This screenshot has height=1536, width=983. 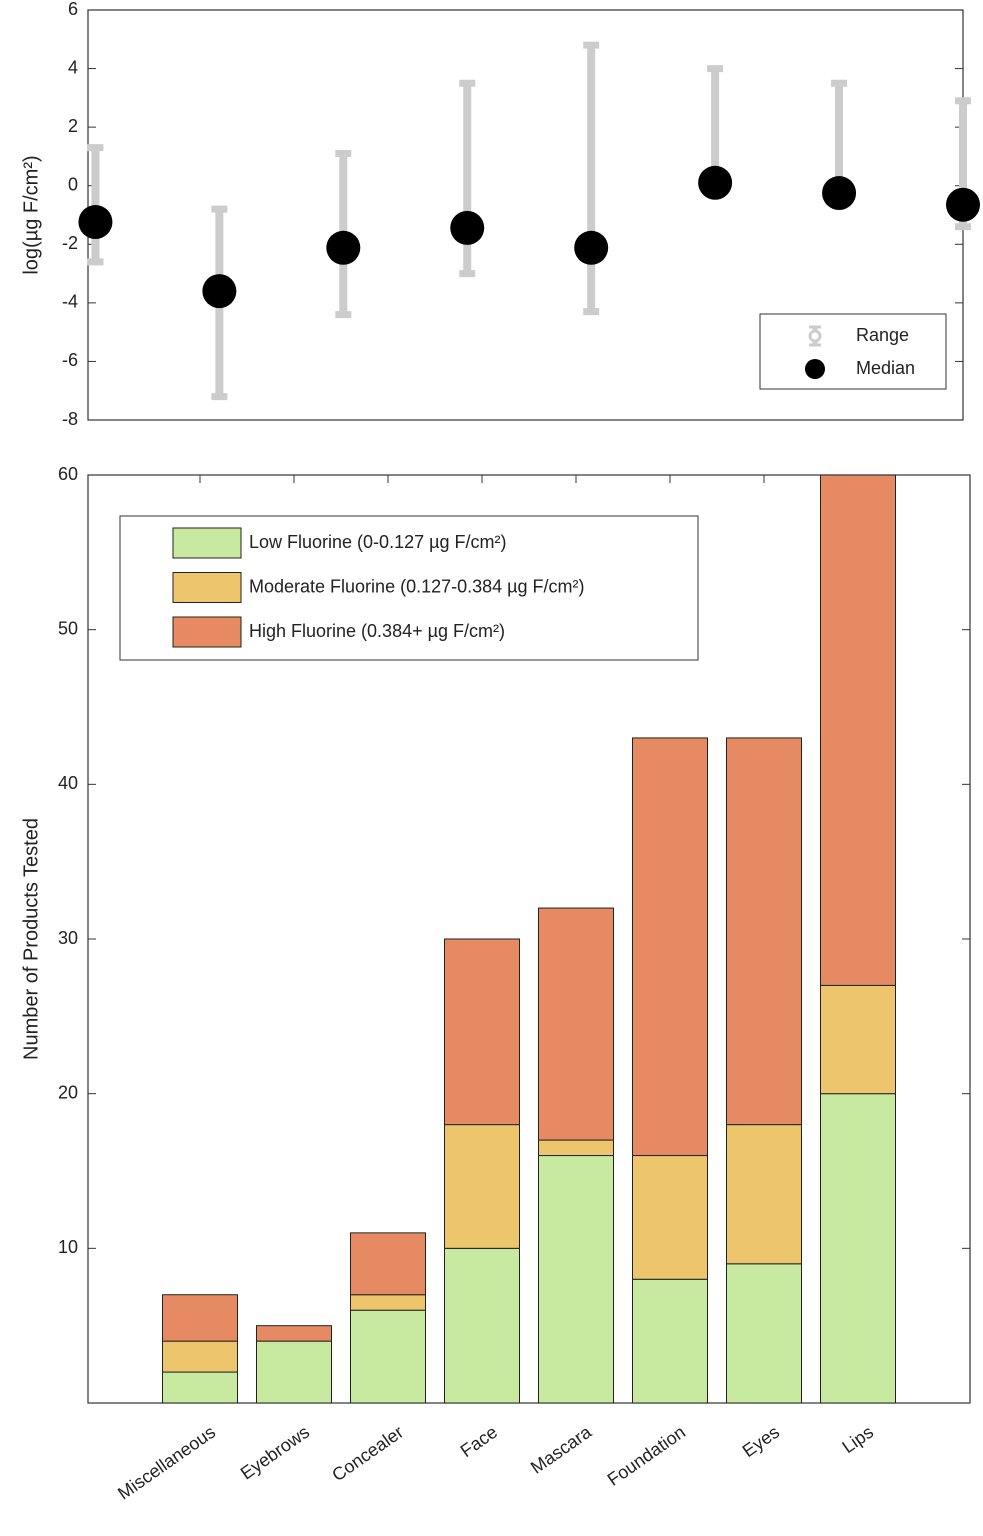 I want to click on y-tick-label: -4, so click(x=70, y=302).